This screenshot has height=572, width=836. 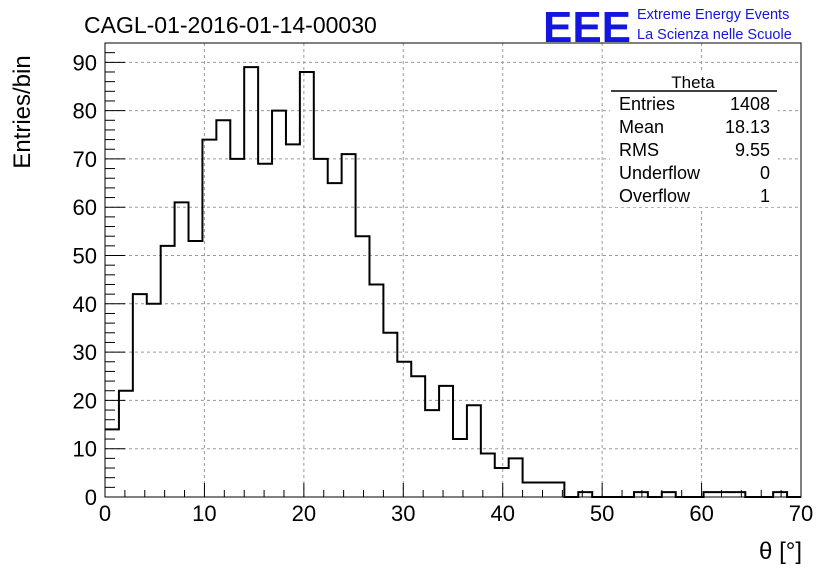 What do you see at coordinates (85, 400) in the screenshot?
I see `y-tick-label: 20` at bounding box center [85, 400].